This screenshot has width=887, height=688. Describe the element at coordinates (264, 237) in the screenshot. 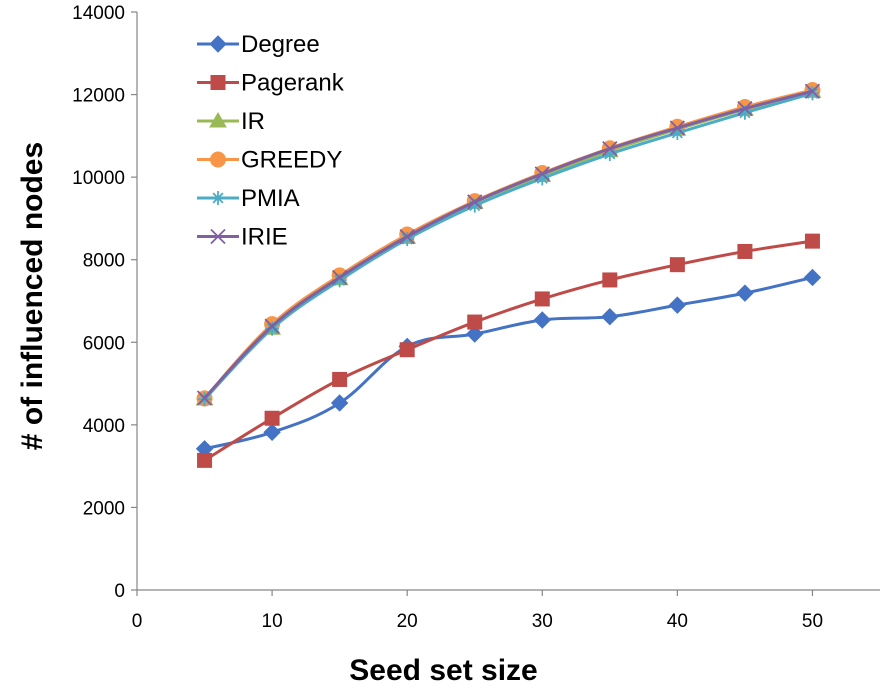

I see `legend-label-irie: IRIE` at that location.